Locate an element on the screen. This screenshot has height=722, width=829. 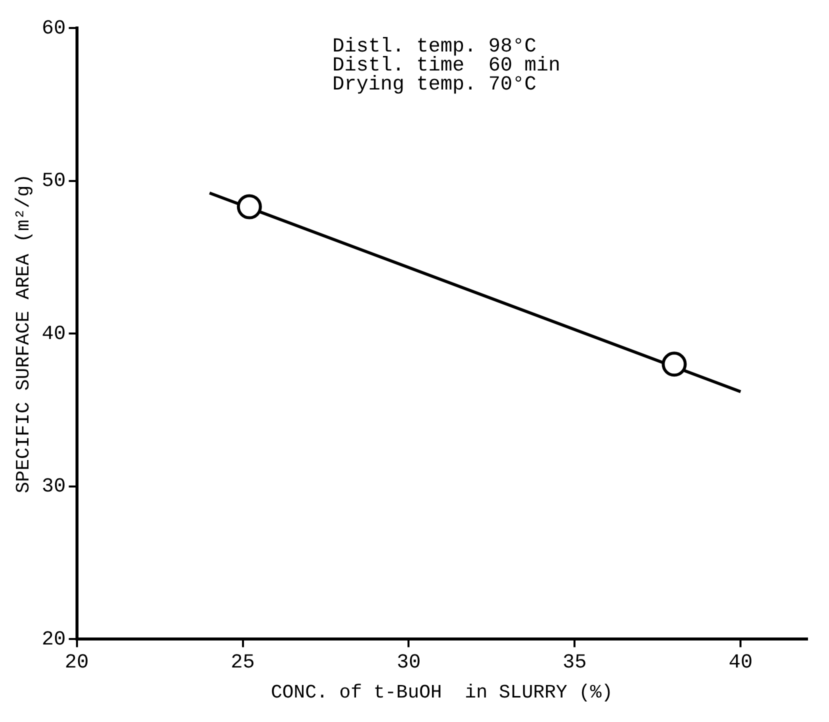
y-tick-label: 60 is located at coordinates (54, 28).